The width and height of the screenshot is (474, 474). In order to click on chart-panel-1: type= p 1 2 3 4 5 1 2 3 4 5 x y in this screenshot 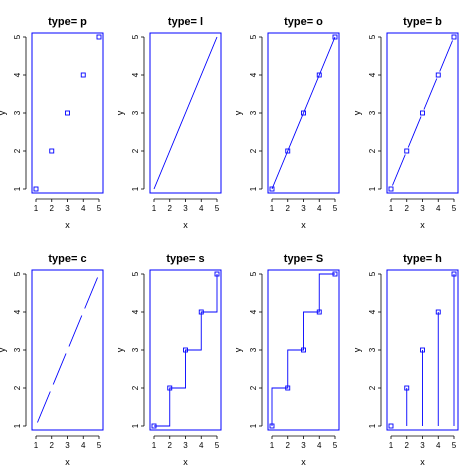, I will do `click(52, 123)`.